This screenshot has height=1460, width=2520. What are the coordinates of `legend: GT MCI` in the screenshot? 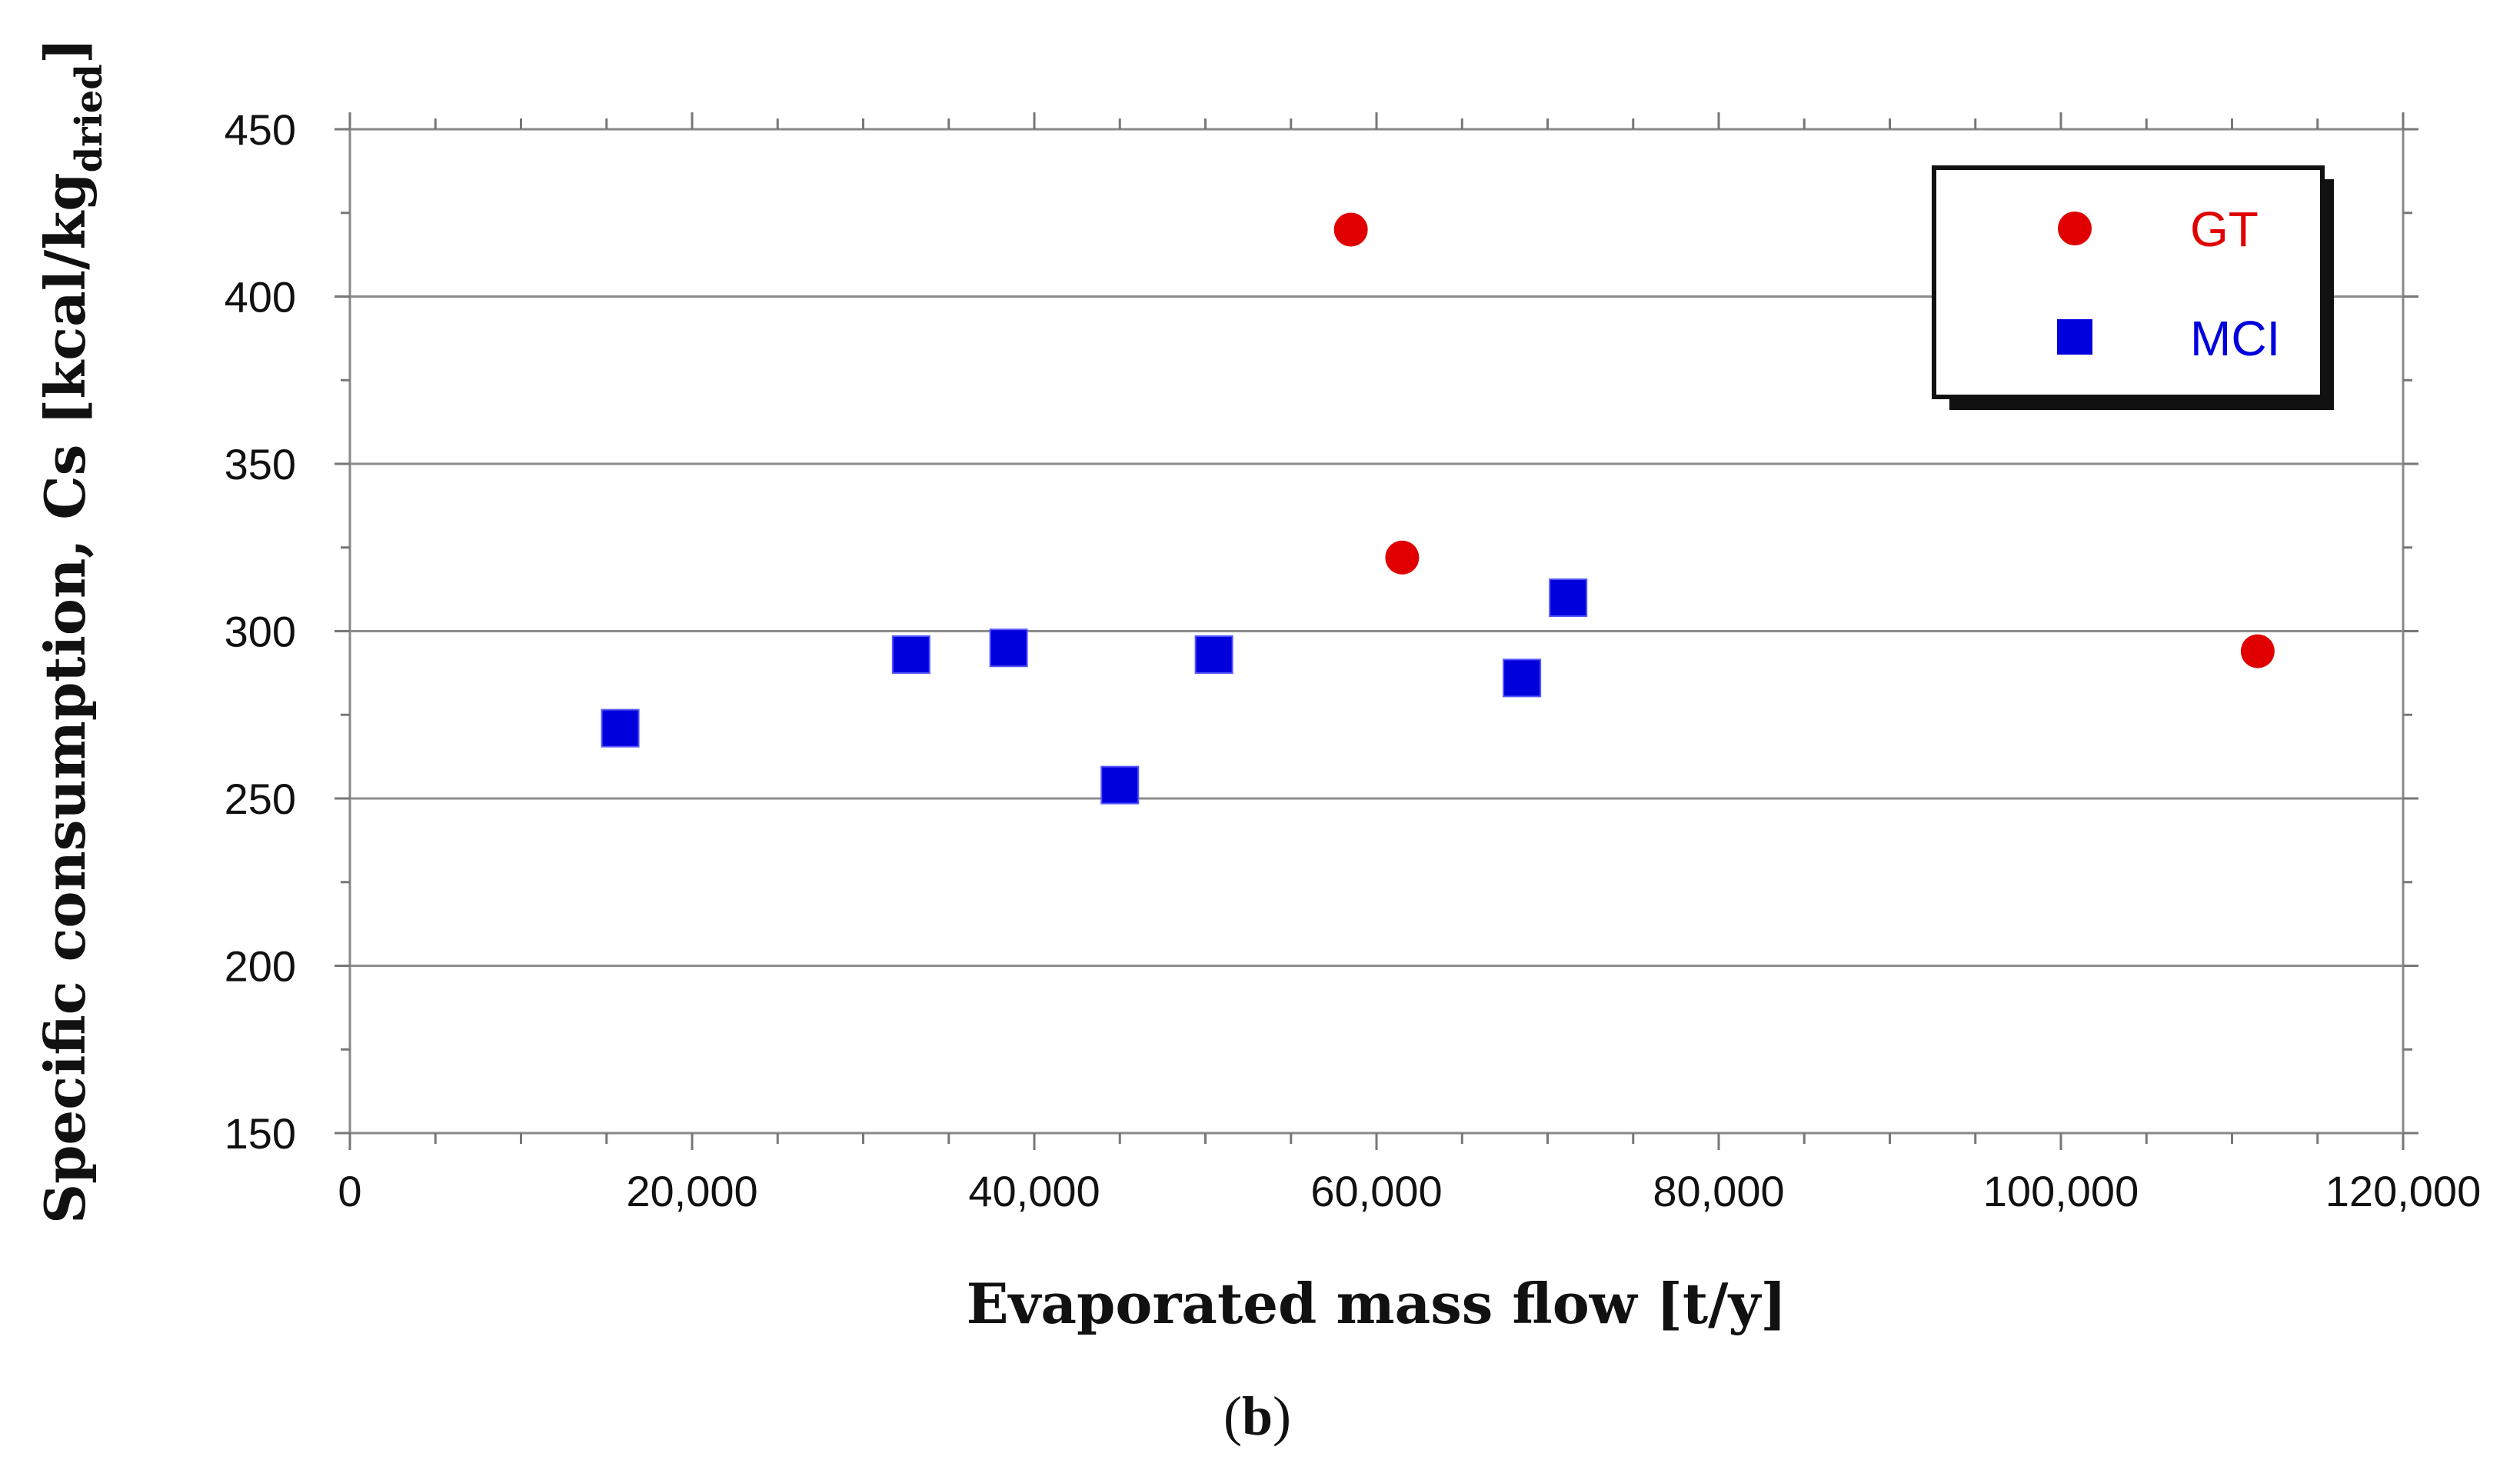 It's located at (2133, 287).